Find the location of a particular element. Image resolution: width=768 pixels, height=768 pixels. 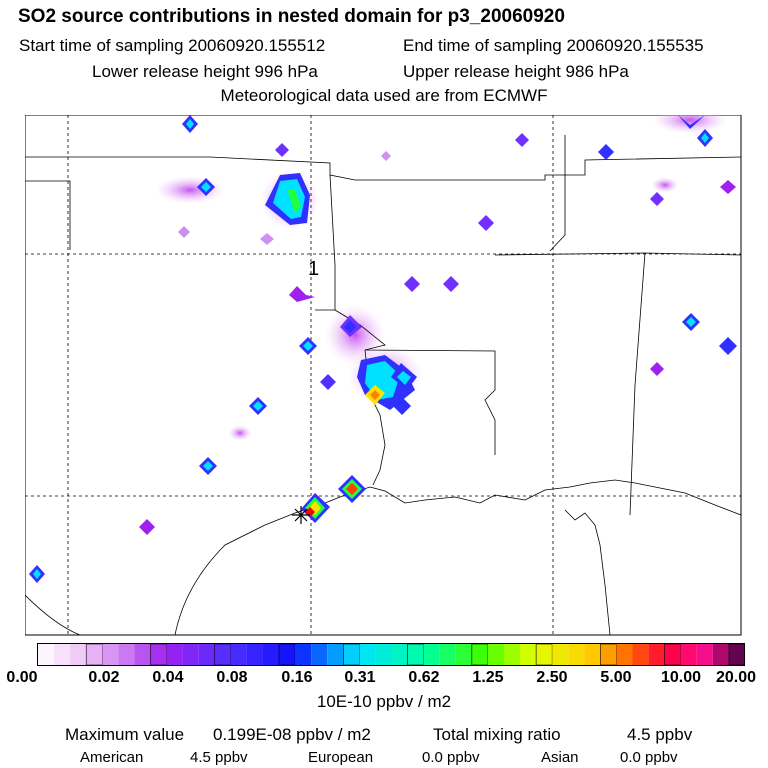

met-data-note: Meteorological data used are from ECMWF is located at coordinates (384, 95).